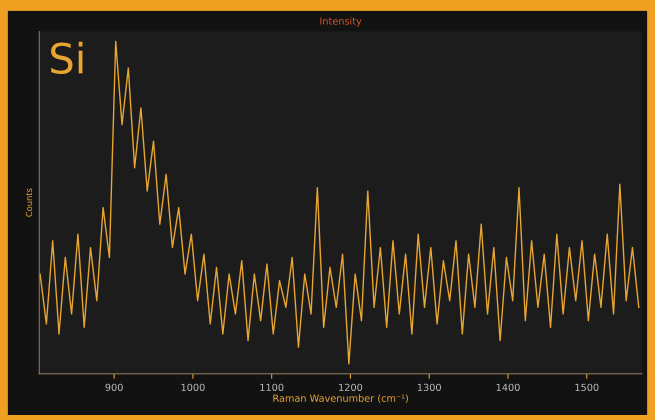  Describe the element at coordinates (350, 388) in the screenshot. I see `x-tick-label: 1200` at that location.